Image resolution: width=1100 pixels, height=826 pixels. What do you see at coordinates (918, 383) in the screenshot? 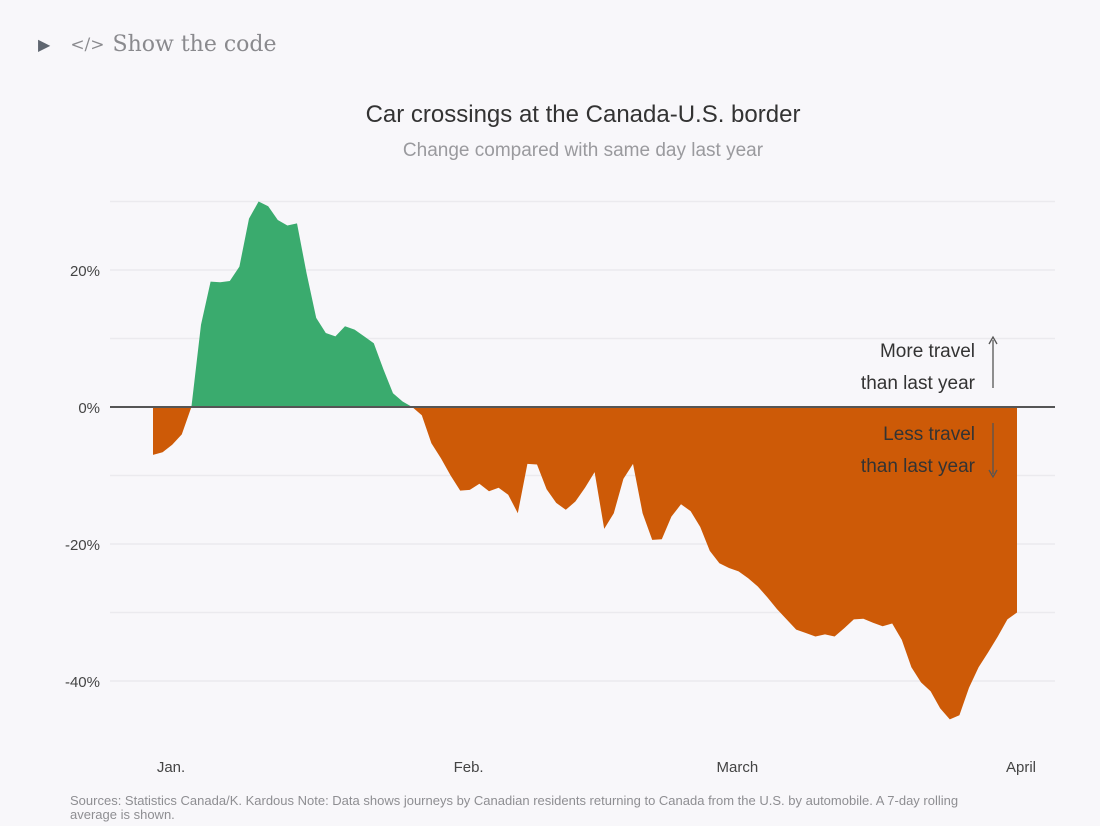
I see `annotation-more-line2: than last year` at bounding box center [918, 383].